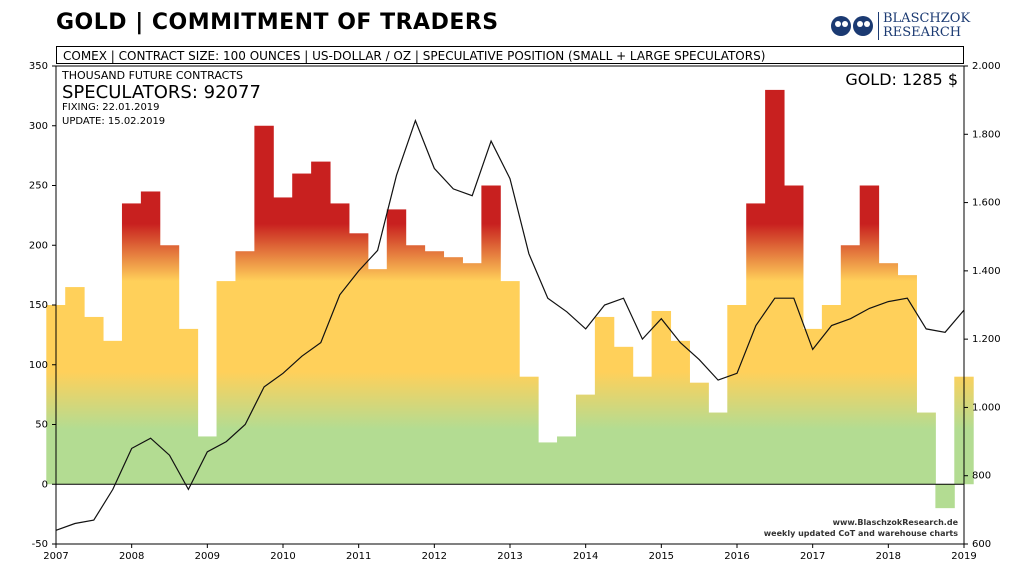 The image size is (1024, 575). I want to click on x-tick-label: 2010, so click(282, 556).